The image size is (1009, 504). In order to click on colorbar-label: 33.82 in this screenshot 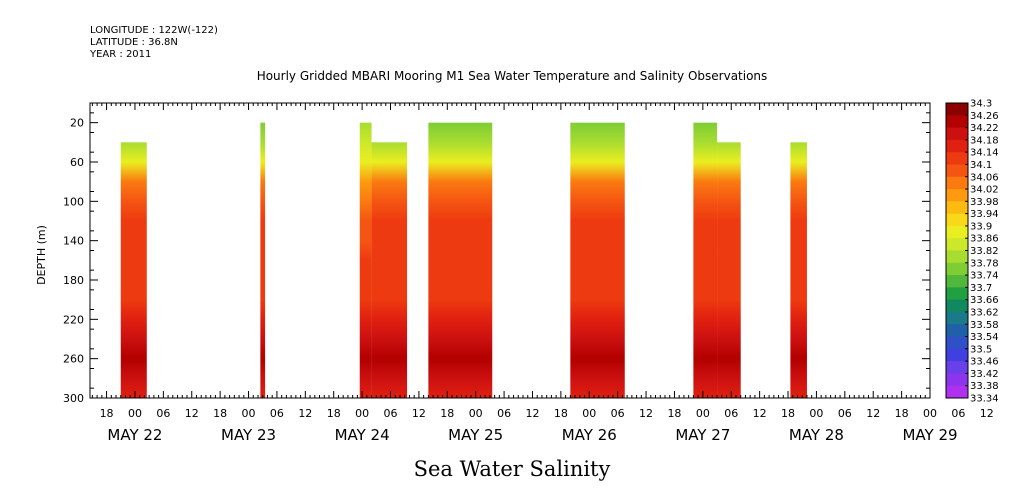, I will do `click(984, 251)`.